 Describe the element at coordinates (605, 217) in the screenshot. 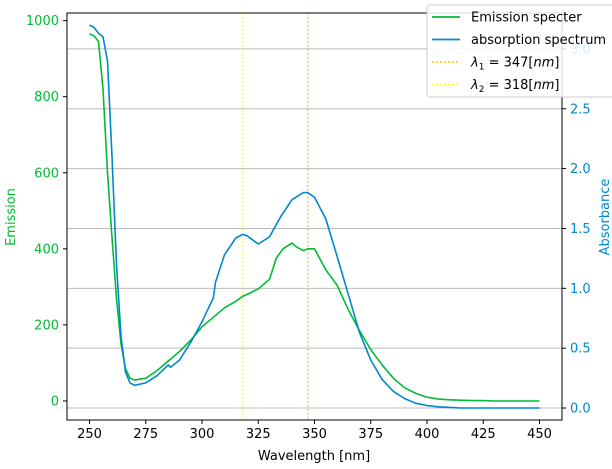

I see `right-axis-label: Absorbance` at that location.